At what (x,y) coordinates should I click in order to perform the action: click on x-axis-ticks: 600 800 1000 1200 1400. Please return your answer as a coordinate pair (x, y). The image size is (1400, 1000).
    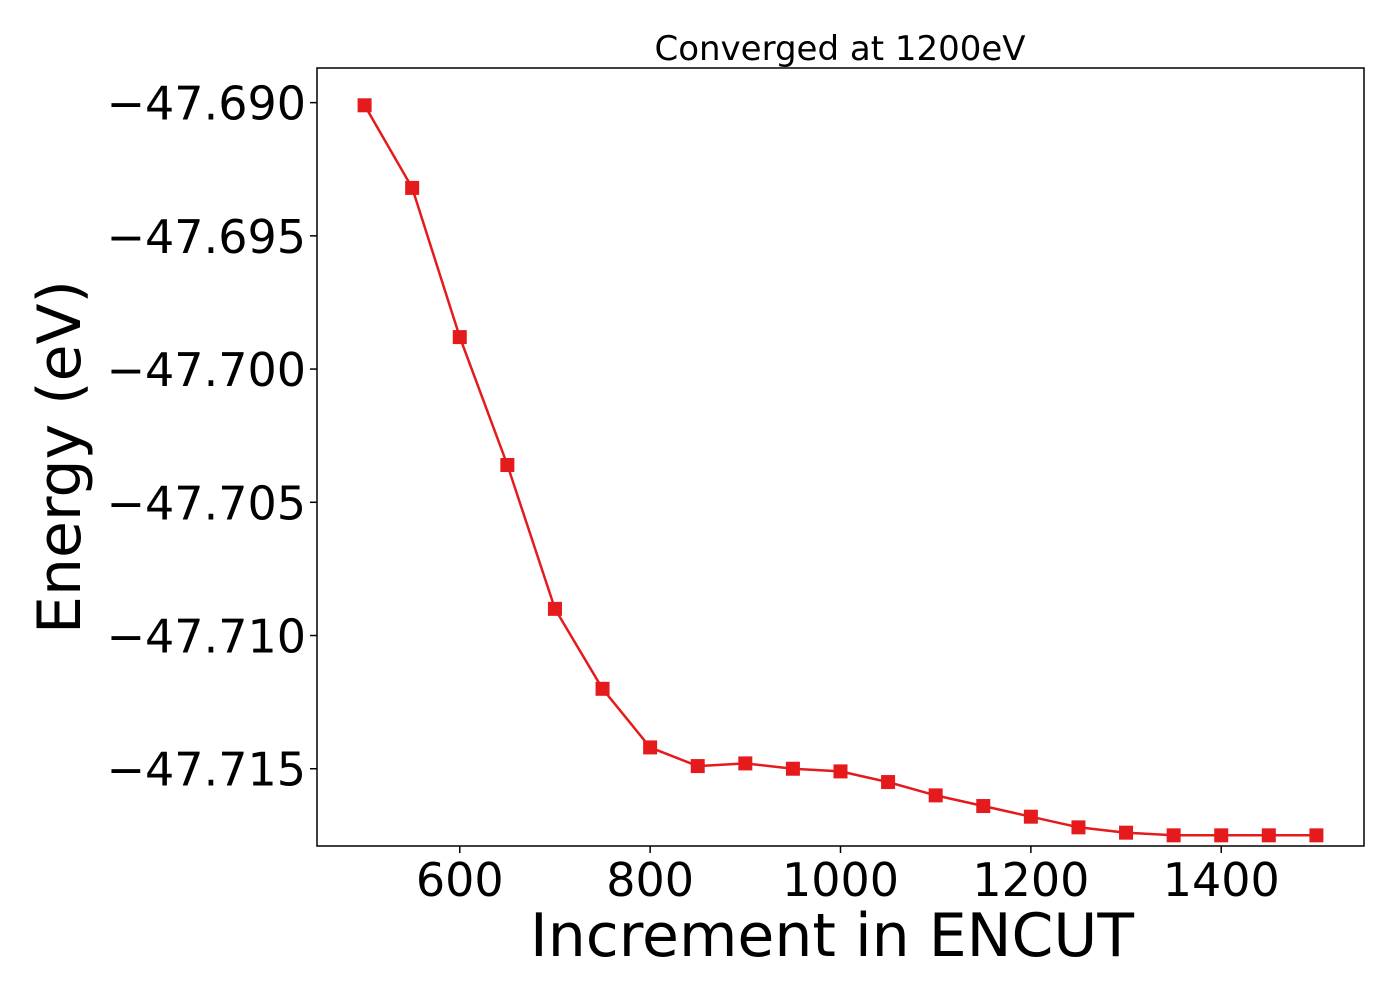
    Looking at the image, I should click on (848, 876).